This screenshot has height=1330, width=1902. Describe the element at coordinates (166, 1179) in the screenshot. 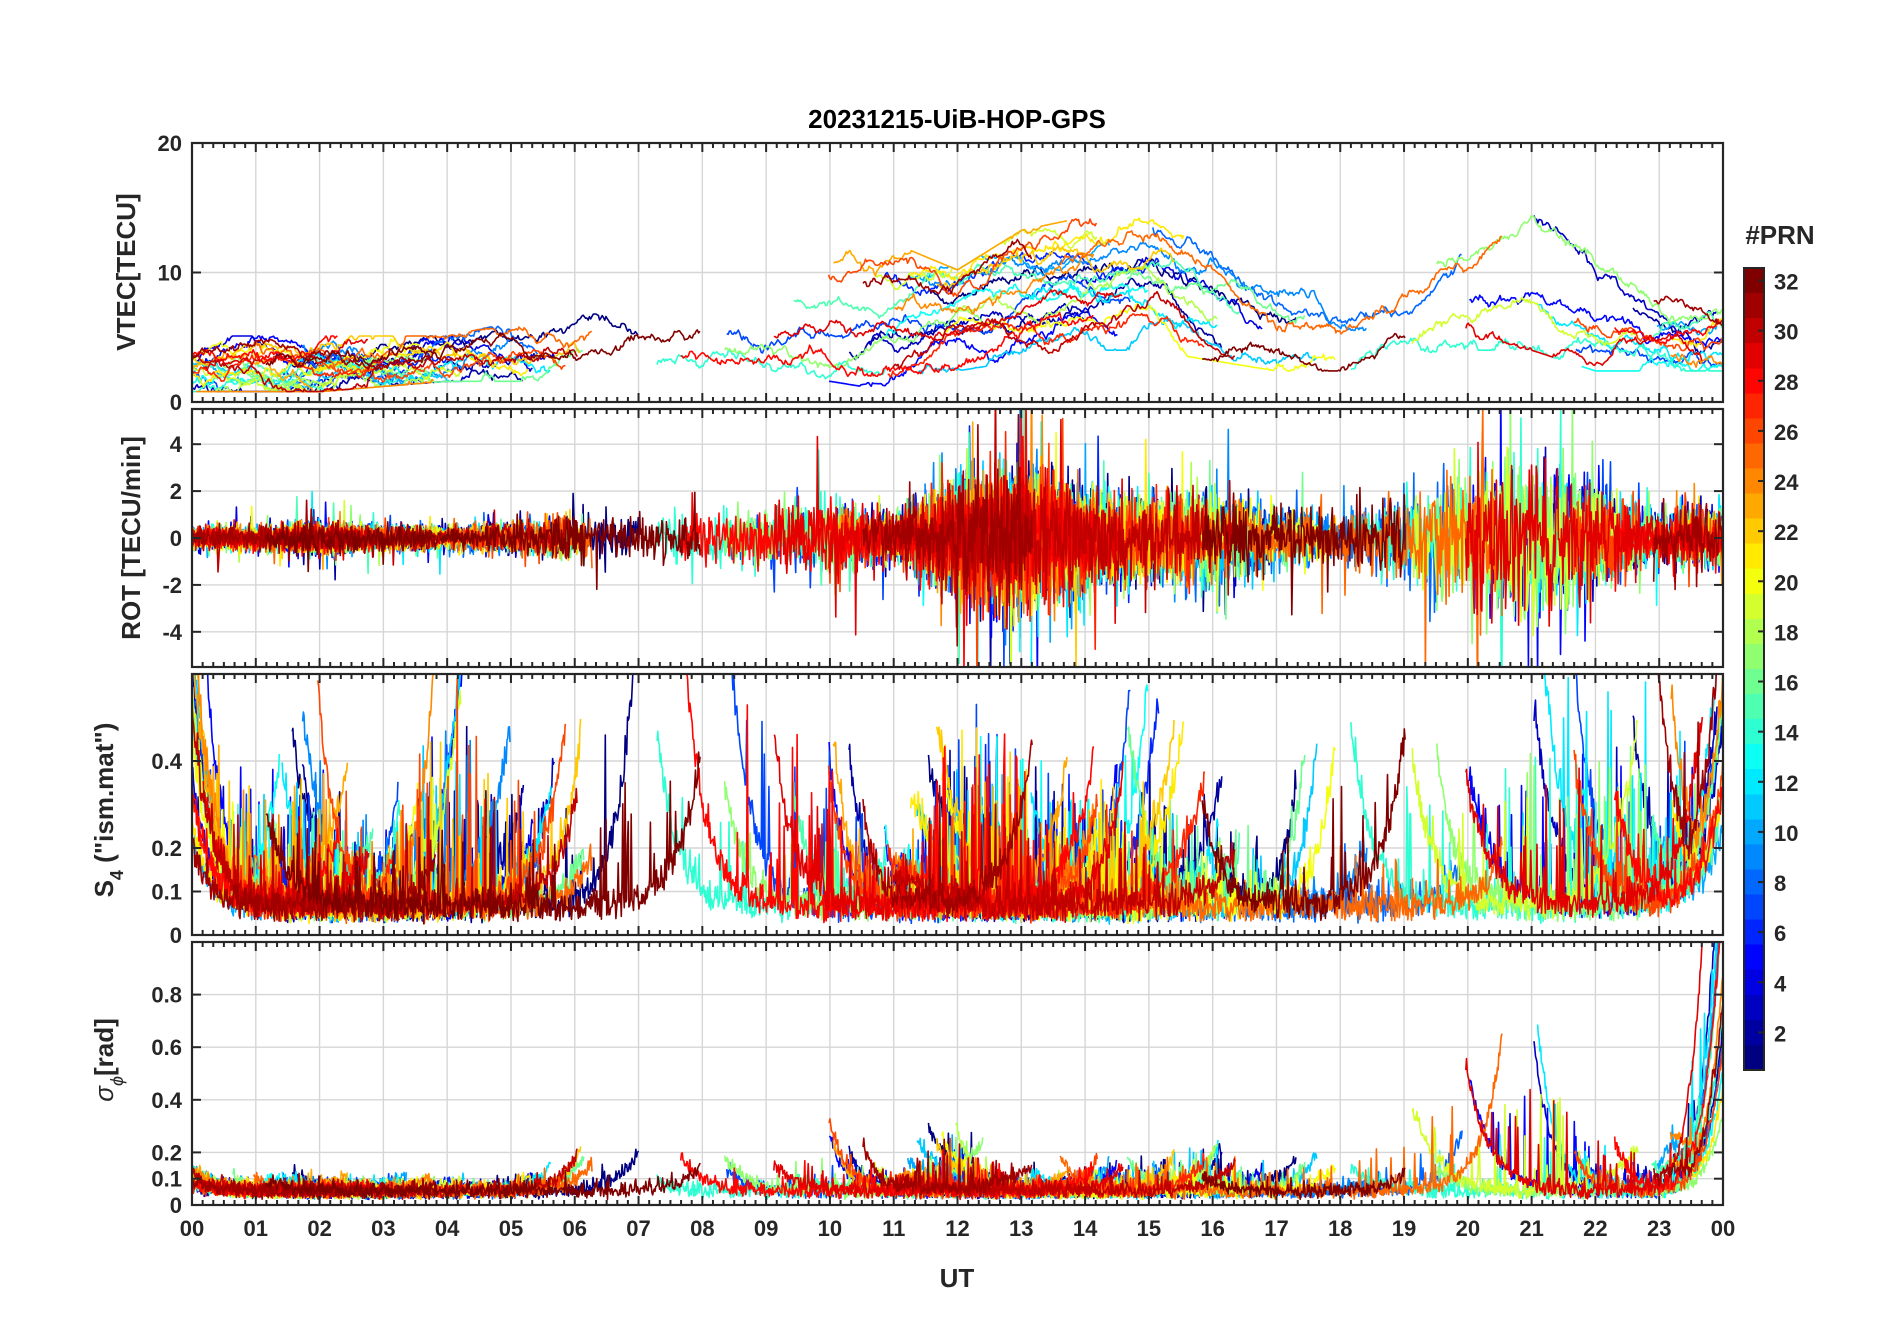

I see `sigma-phi-ytick-label-1: 0.1` at that location.